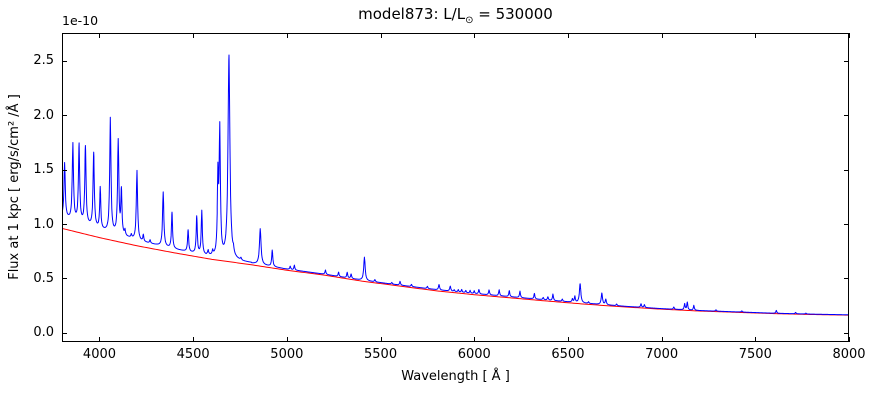 This screenshot has width=880, height=400. What do you see at coordinates (849, 354) in the screenshot?
I see `x-tick-label: 8000` at bounding box center [849, 354].